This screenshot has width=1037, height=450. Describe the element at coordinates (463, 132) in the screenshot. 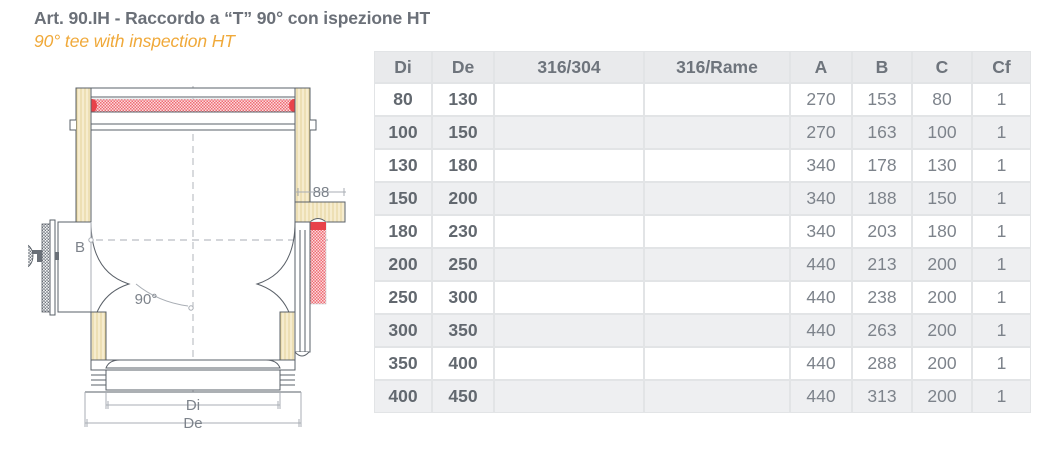

I see `cell-de: 150` at that location.